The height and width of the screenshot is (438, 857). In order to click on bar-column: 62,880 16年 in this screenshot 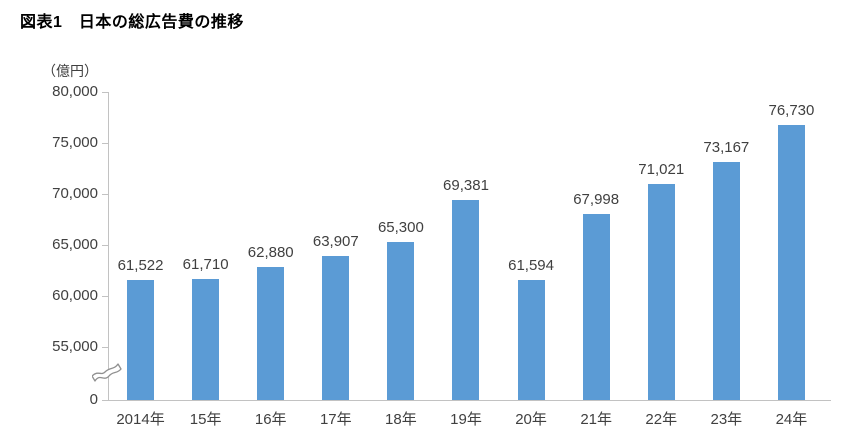, I will do `click(270, 260)`.